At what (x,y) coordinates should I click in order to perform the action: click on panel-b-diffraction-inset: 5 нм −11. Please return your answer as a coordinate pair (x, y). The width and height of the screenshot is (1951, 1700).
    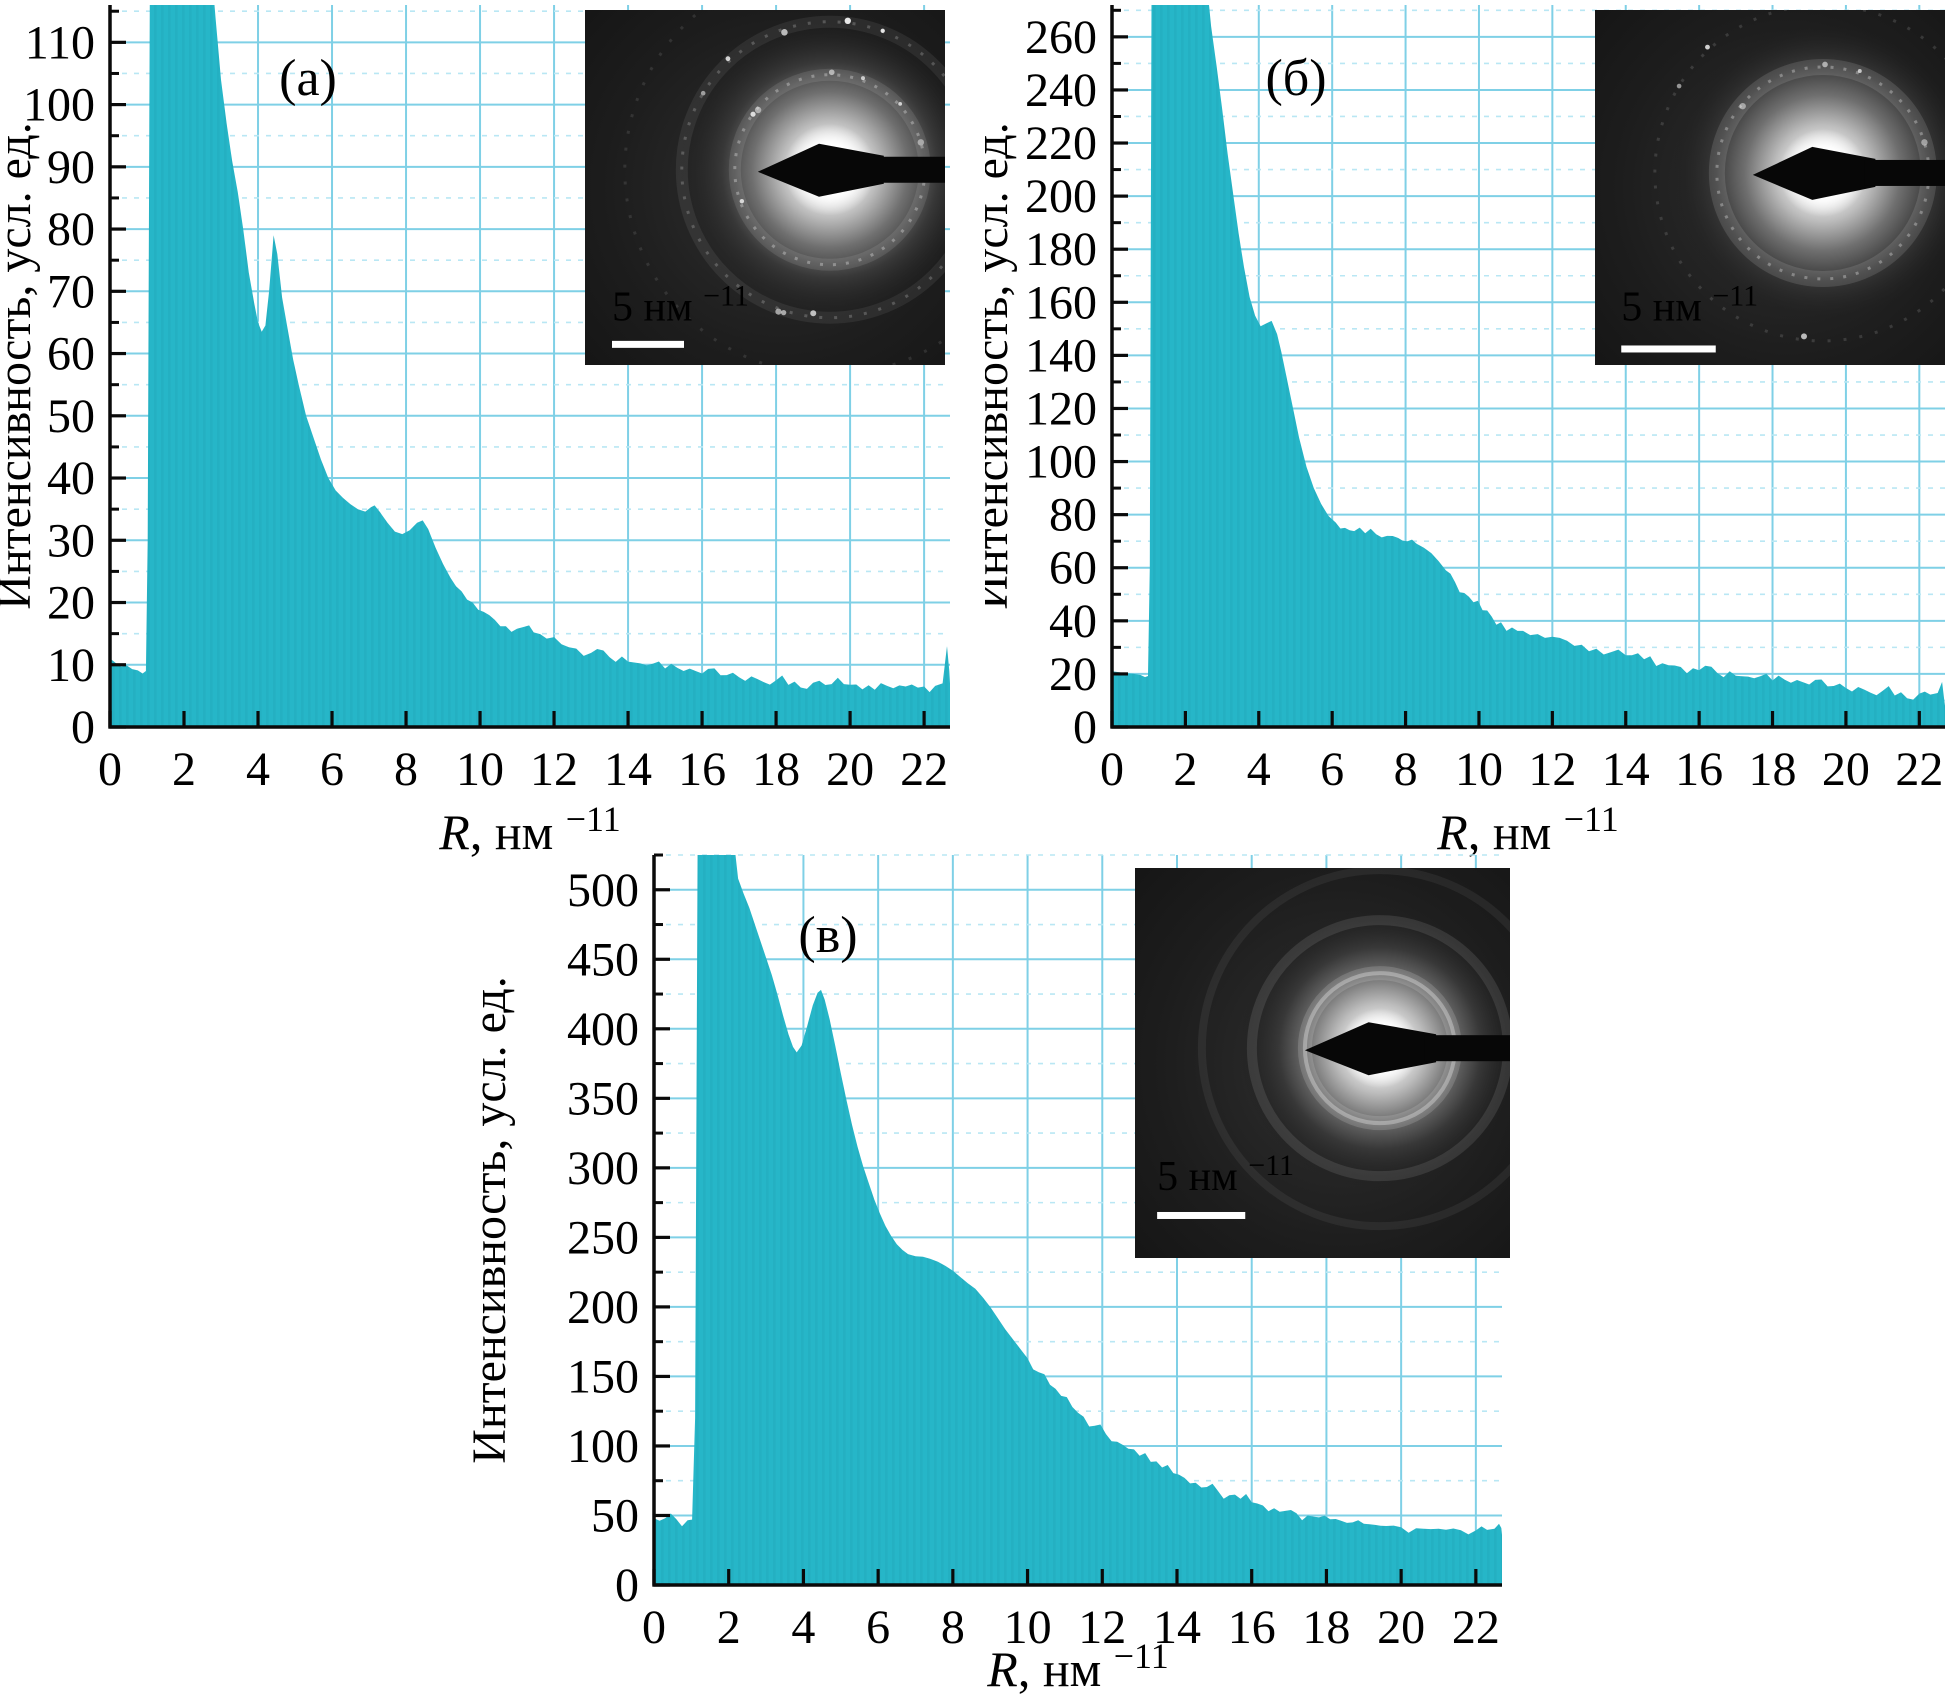
    Looking at the image, I should click on (1770, 187).